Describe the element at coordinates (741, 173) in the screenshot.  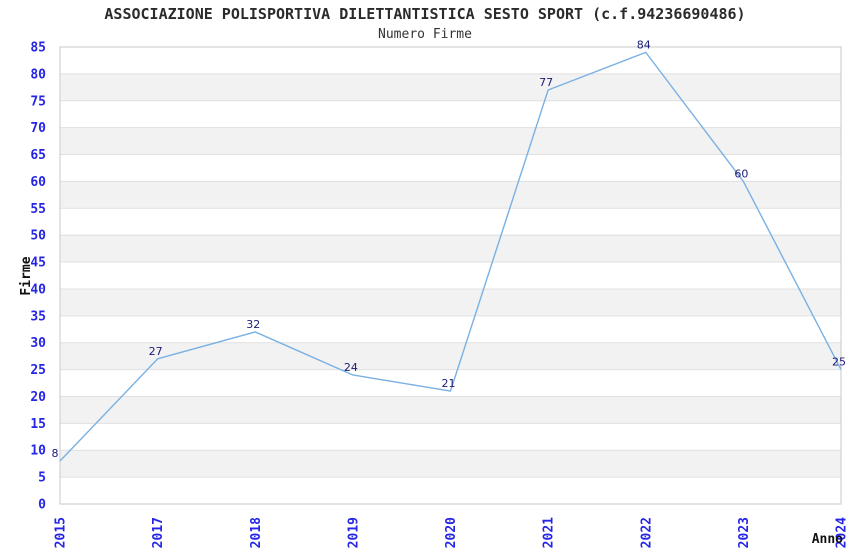
I see `data-label: 60` at that location.